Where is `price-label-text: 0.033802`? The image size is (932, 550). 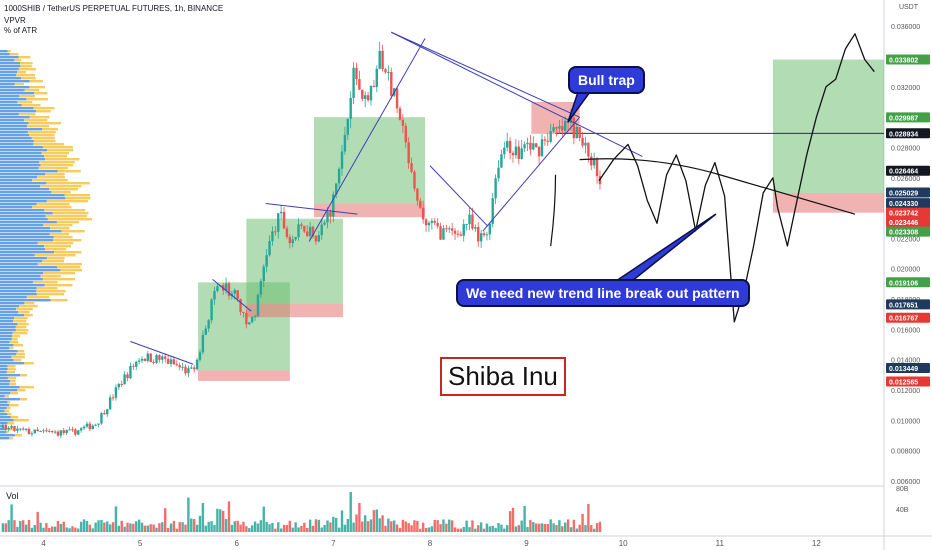 price-label-text: 0.033802 is located at coordinates (903, 61).